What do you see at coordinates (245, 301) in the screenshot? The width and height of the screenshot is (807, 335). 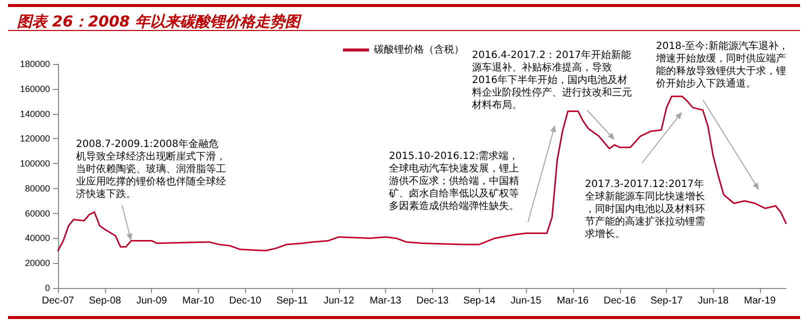 I see `x-tick-label: Dec-10` at bounding box center [245, 301].